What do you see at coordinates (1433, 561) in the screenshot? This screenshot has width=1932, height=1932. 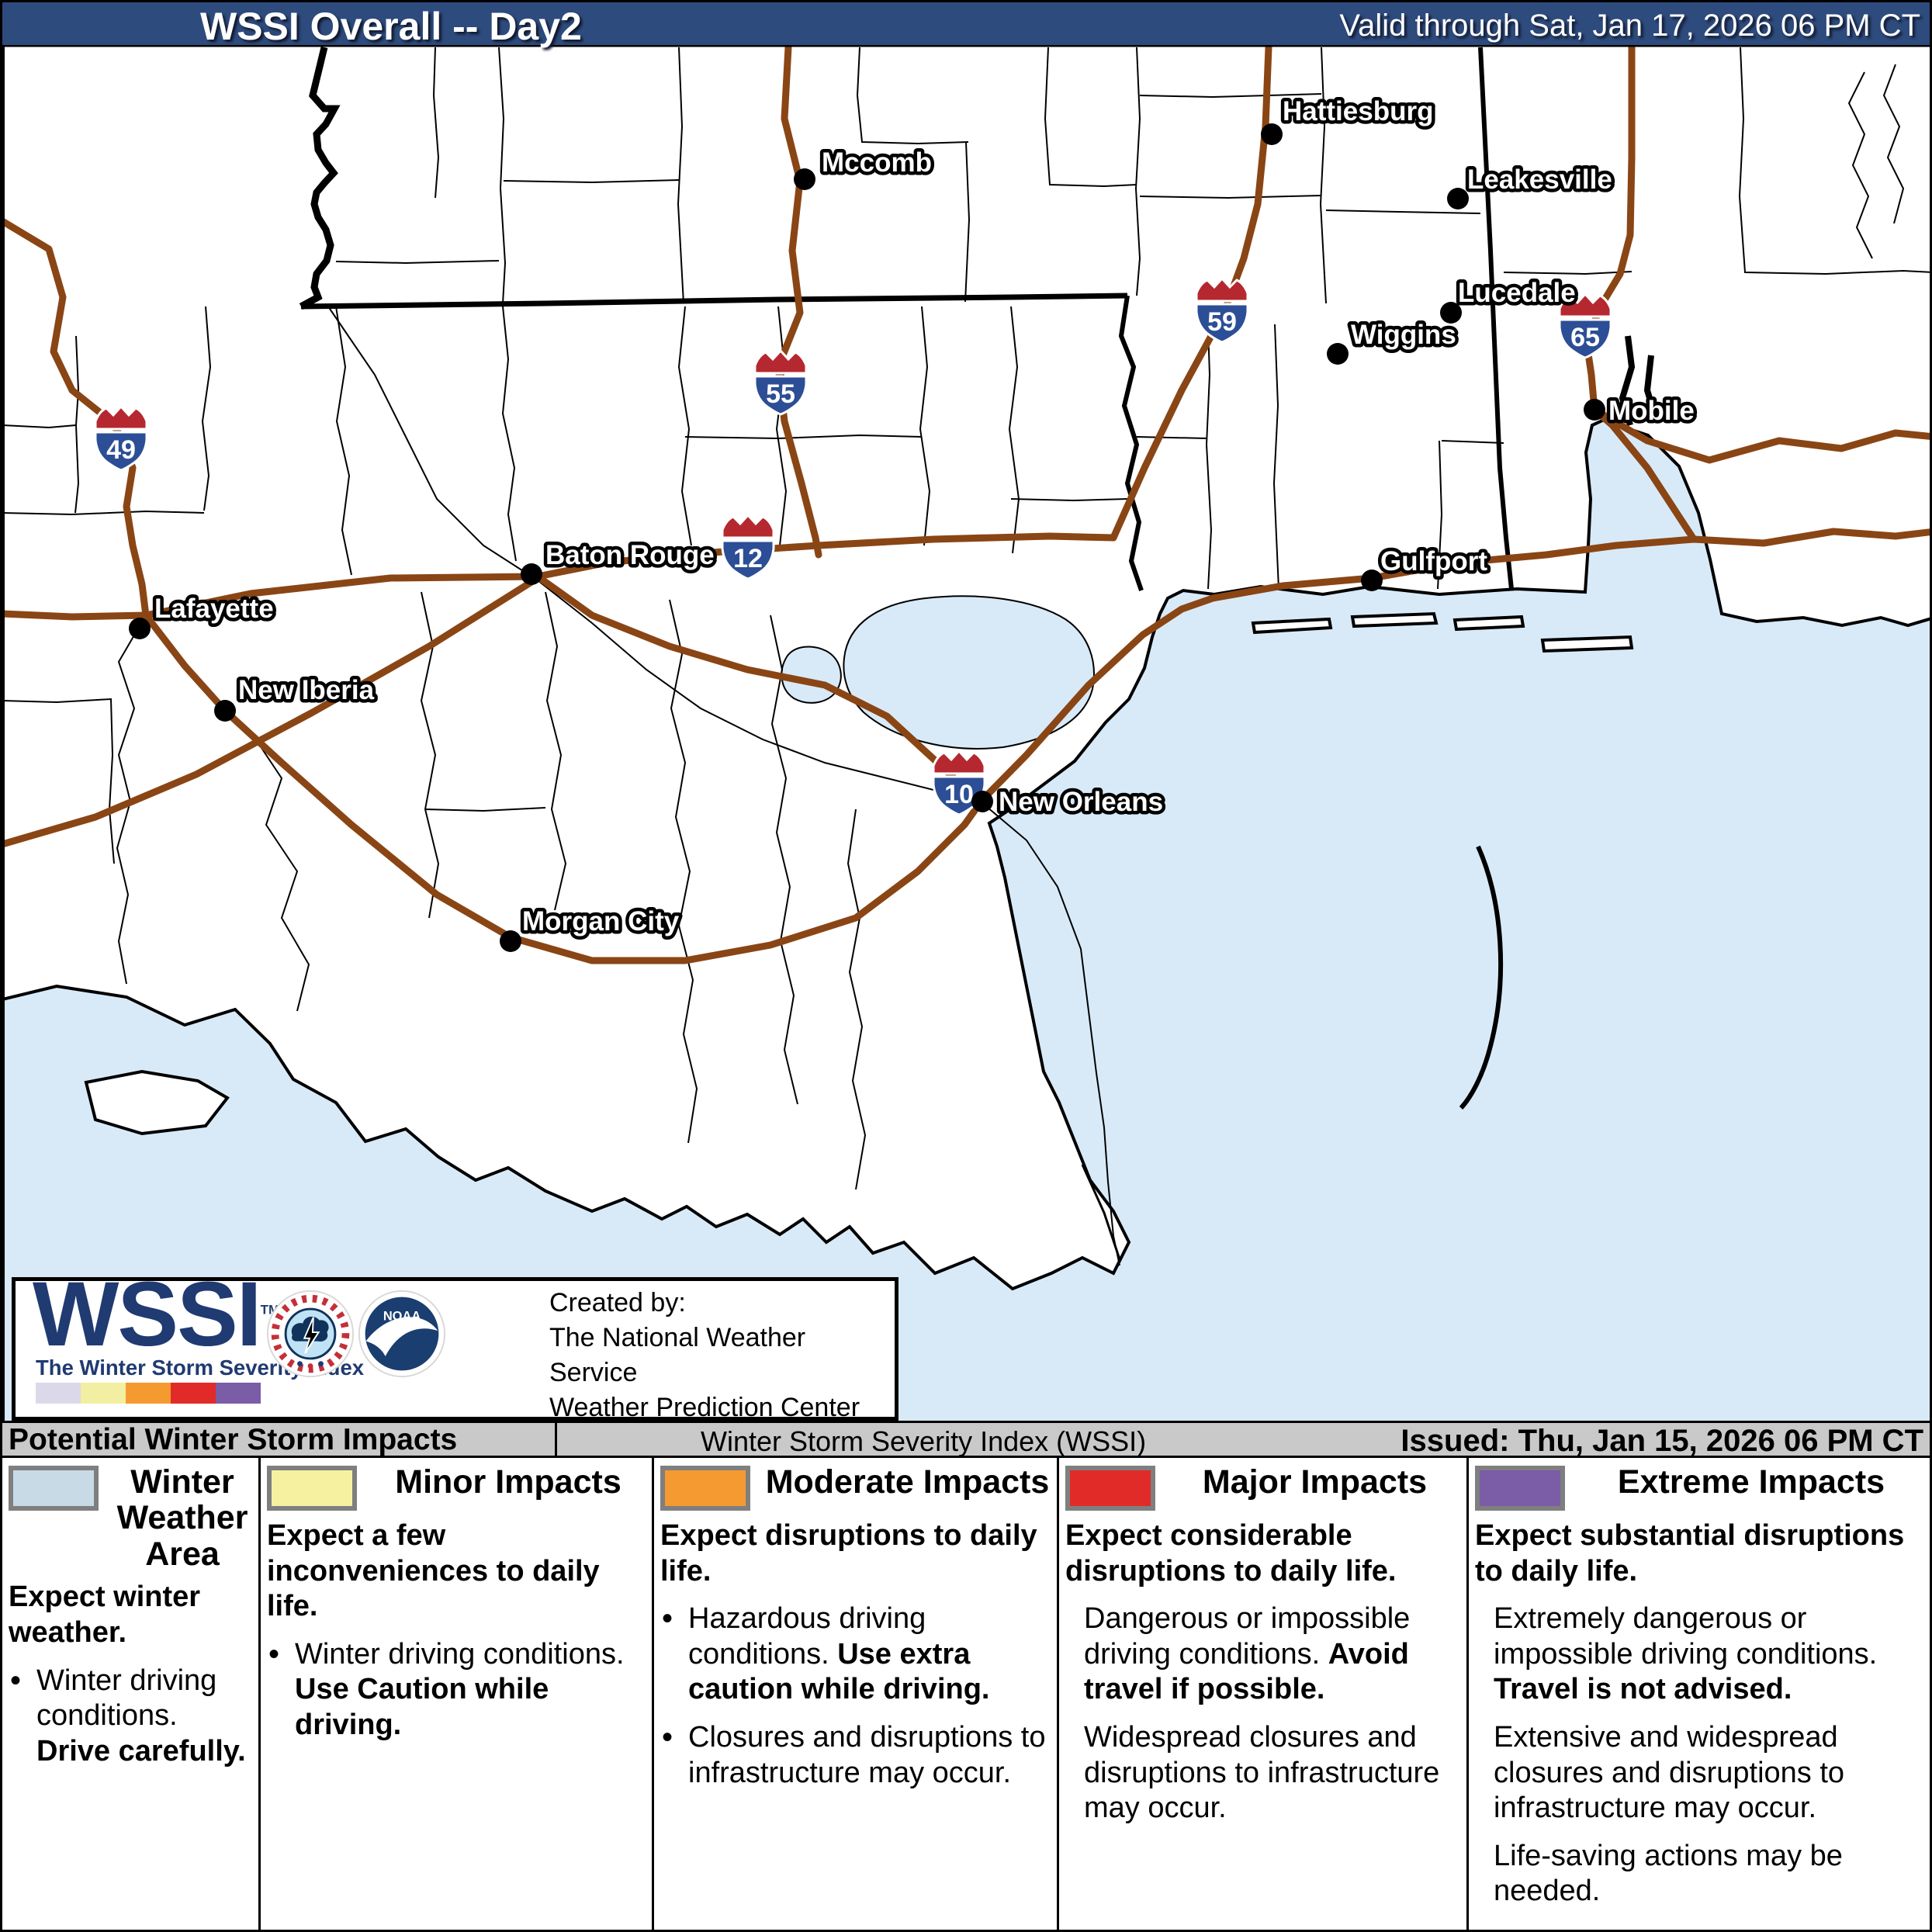 I see `city-label-gulfport: Gulfport` at bounding box center [1433, 561].